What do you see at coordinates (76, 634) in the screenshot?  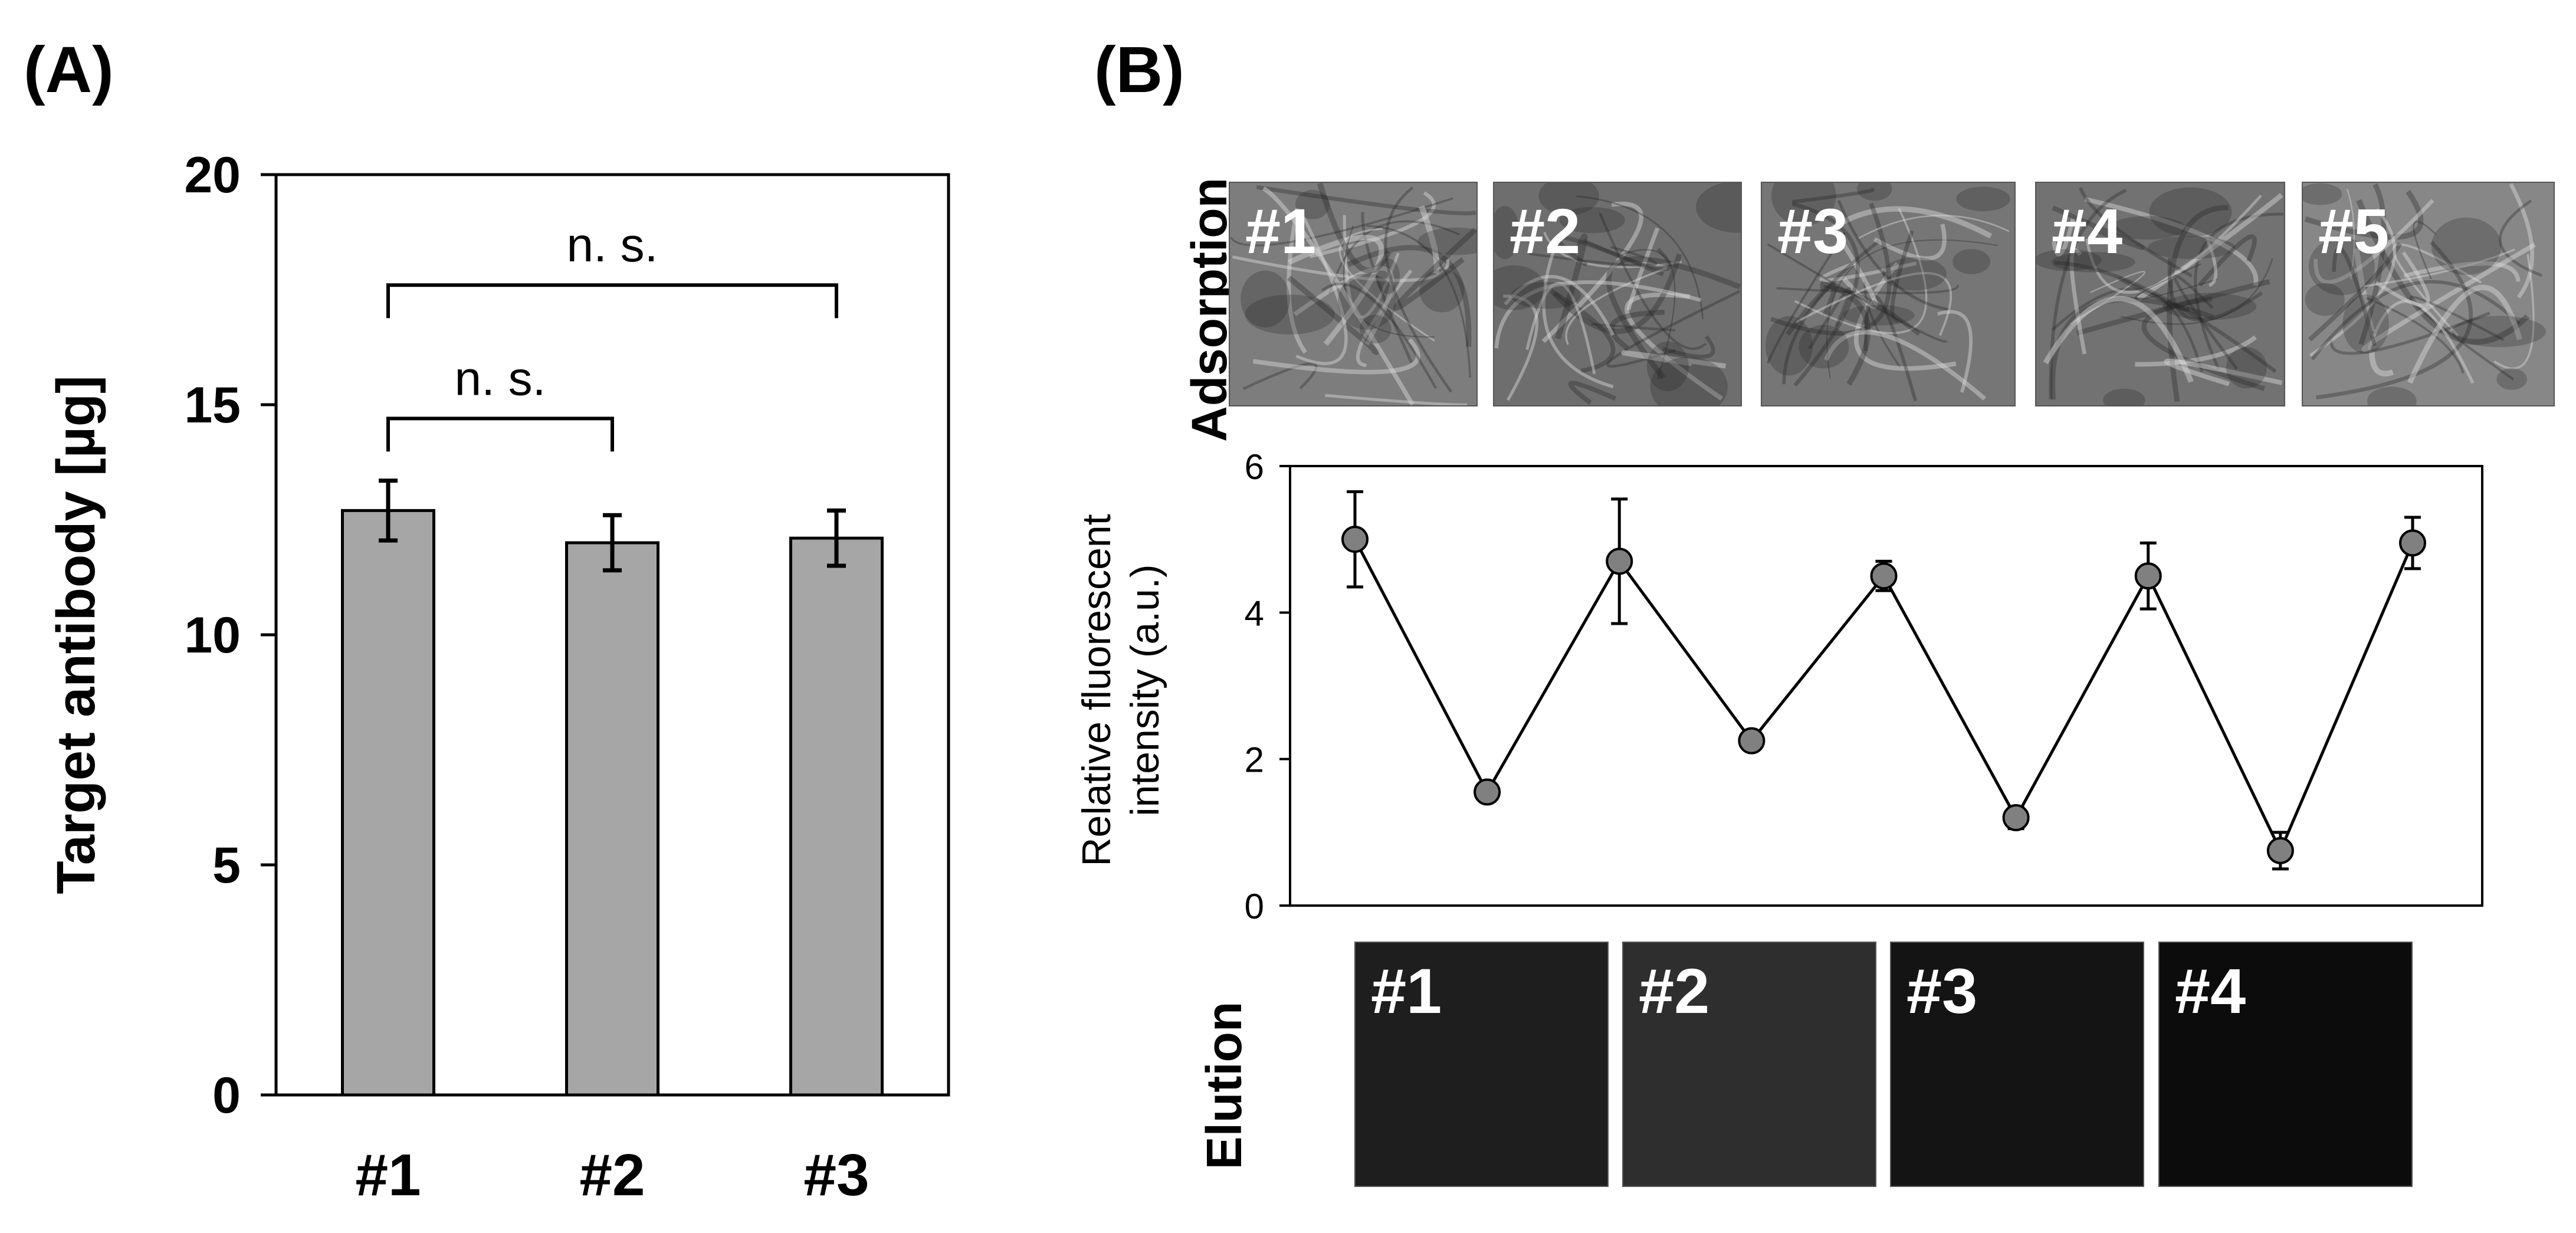 I see `y-axis-title: Target antibody [µg]` at bounding box center [76, 634].